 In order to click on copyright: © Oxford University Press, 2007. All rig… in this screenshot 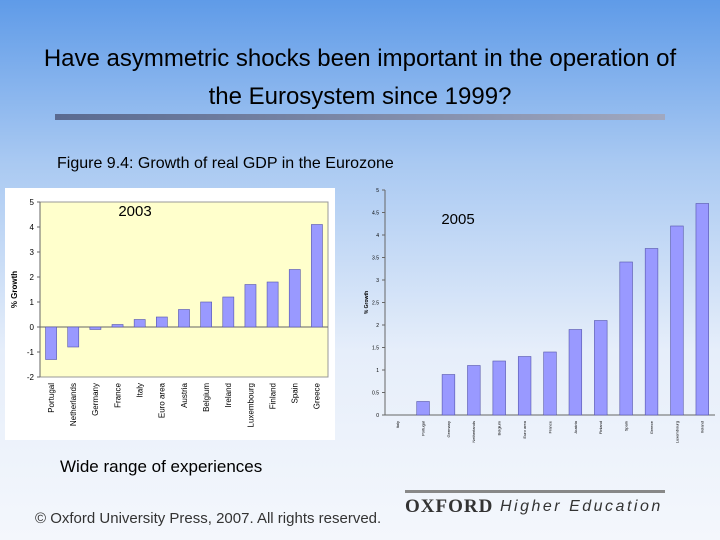, I will do `click(208, 518)`.